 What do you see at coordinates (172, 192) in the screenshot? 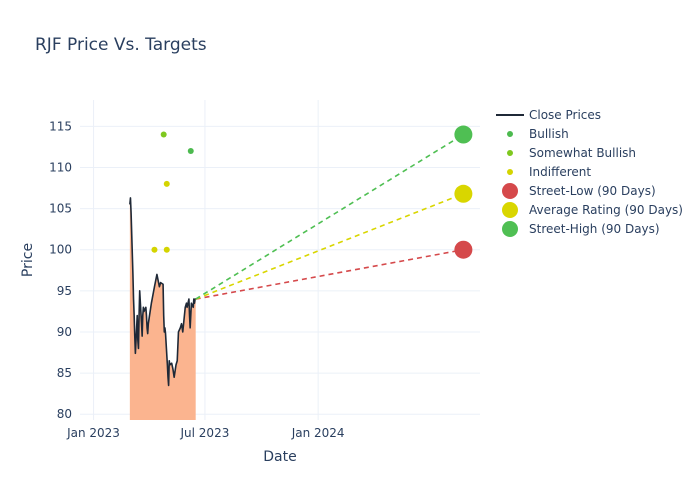
I see `analyst-ratings-layer` at bounding box center [172, 192].